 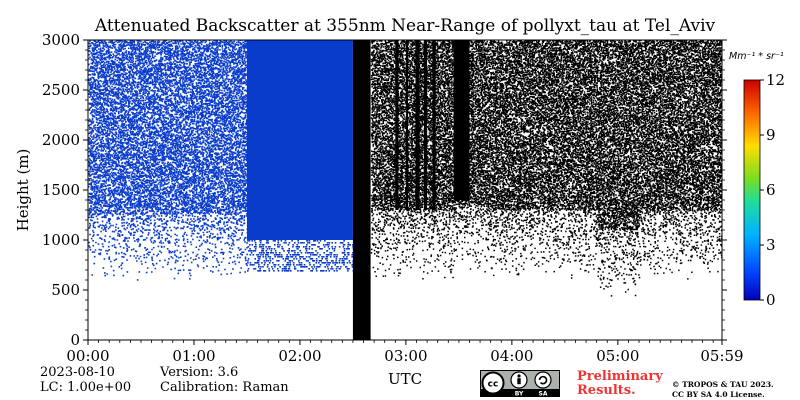 I want to click on svg-text: cc, so click(x=493, y=385).